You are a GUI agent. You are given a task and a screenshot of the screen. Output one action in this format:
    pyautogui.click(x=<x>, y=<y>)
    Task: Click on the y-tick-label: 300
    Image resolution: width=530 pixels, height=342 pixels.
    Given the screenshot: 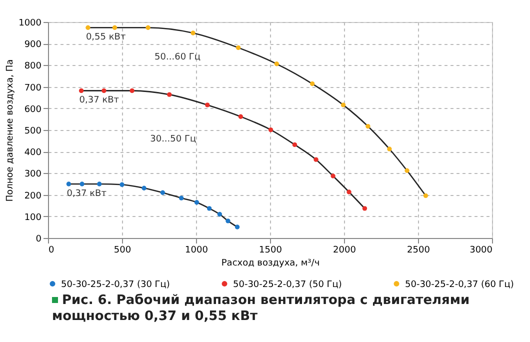 What is the action you would take?
    pyautogui.click(x=33, y=175)
    